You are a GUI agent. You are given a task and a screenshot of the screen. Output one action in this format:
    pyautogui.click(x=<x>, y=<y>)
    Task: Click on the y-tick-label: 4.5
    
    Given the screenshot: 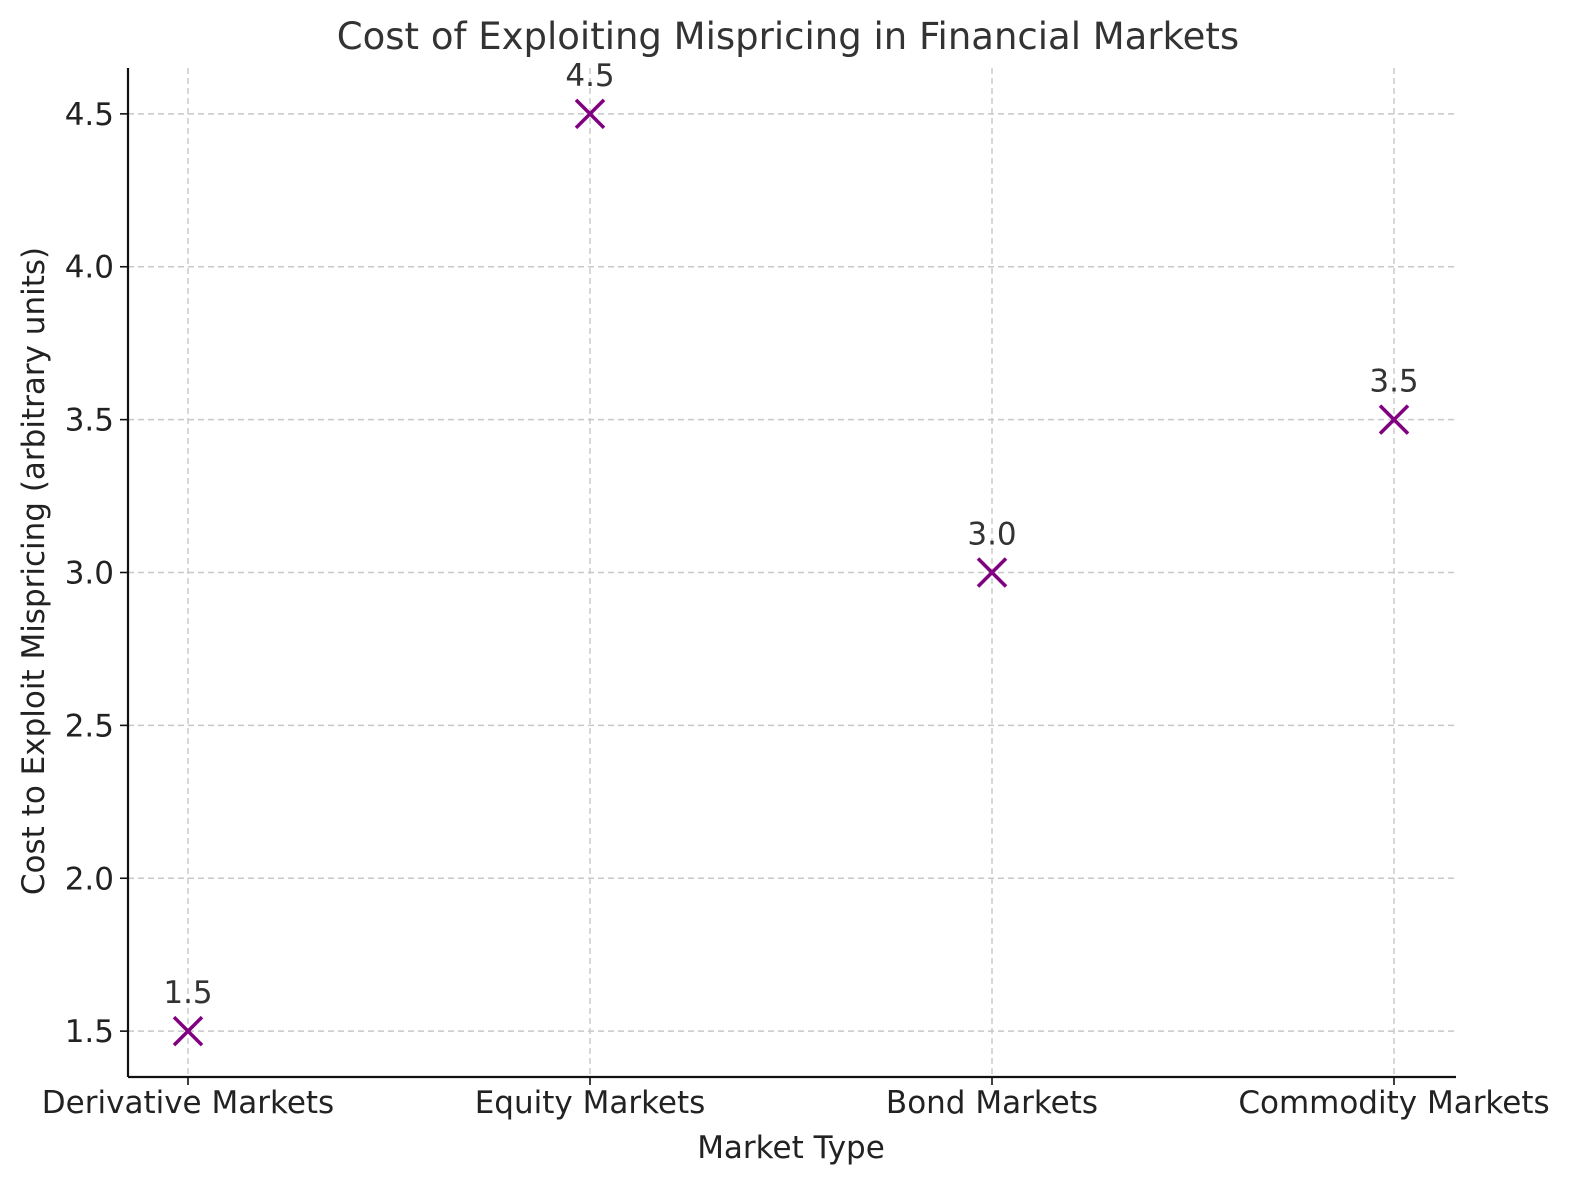 What is the action you would take?
    pyautogui.click(x=89, y=115)
    